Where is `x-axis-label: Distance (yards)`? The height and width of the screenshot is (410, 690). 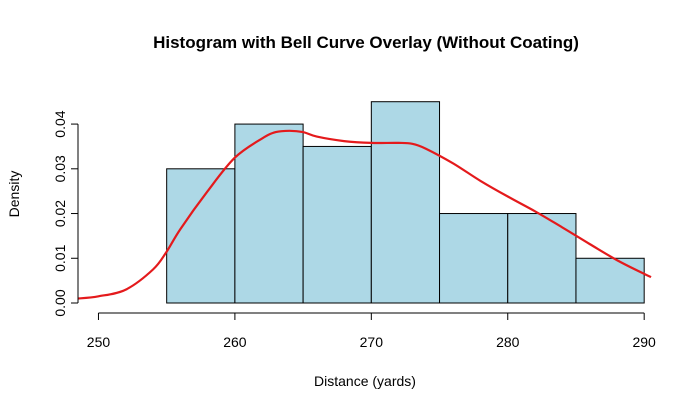 x-axis-label: Distance (yards) is located at coordinates (365, 381).